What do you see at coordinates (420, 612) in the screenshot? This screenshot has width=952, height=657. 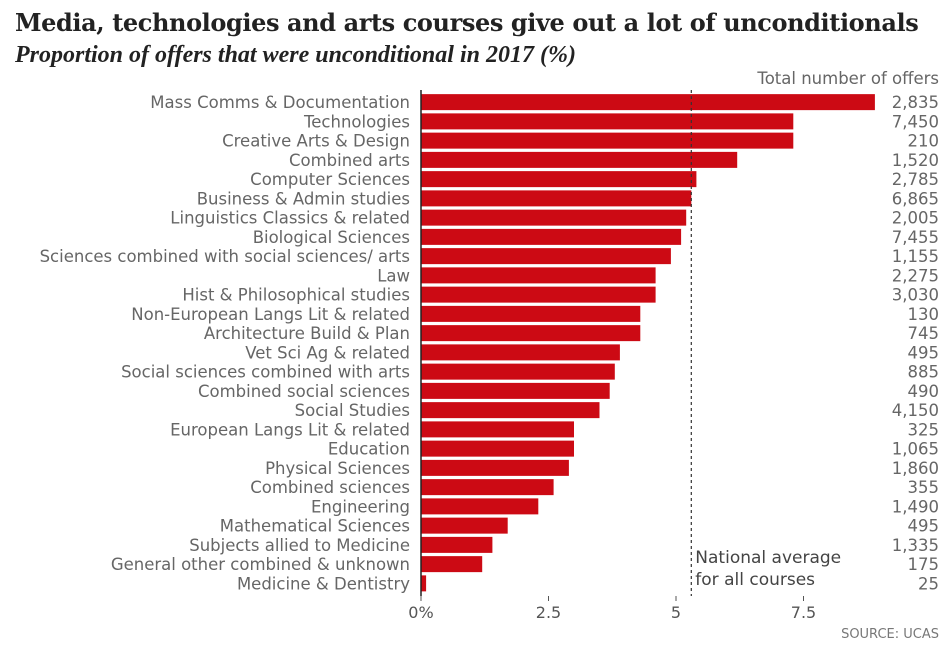 I see `x-tick-label: 0%` at bounding box center [420, 612].